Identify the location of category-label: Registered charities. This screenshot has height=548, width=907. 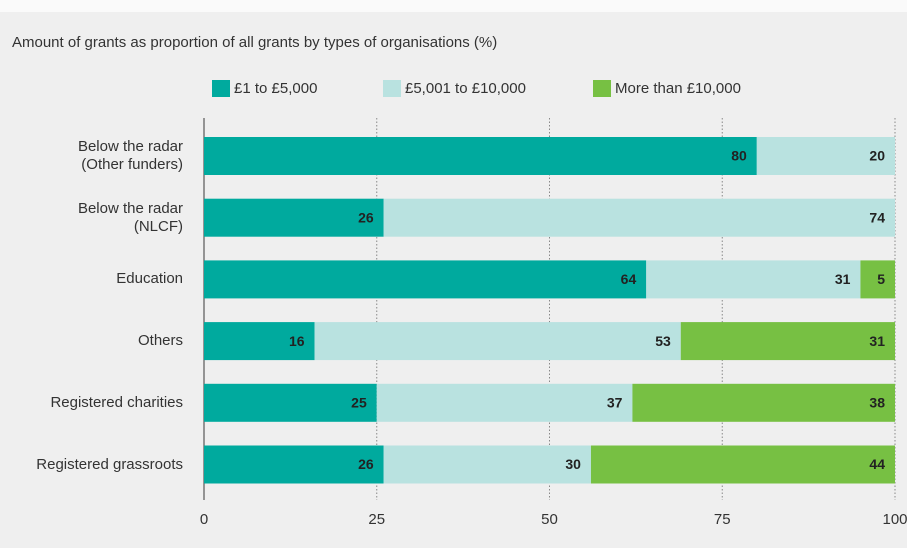
(116, 402).